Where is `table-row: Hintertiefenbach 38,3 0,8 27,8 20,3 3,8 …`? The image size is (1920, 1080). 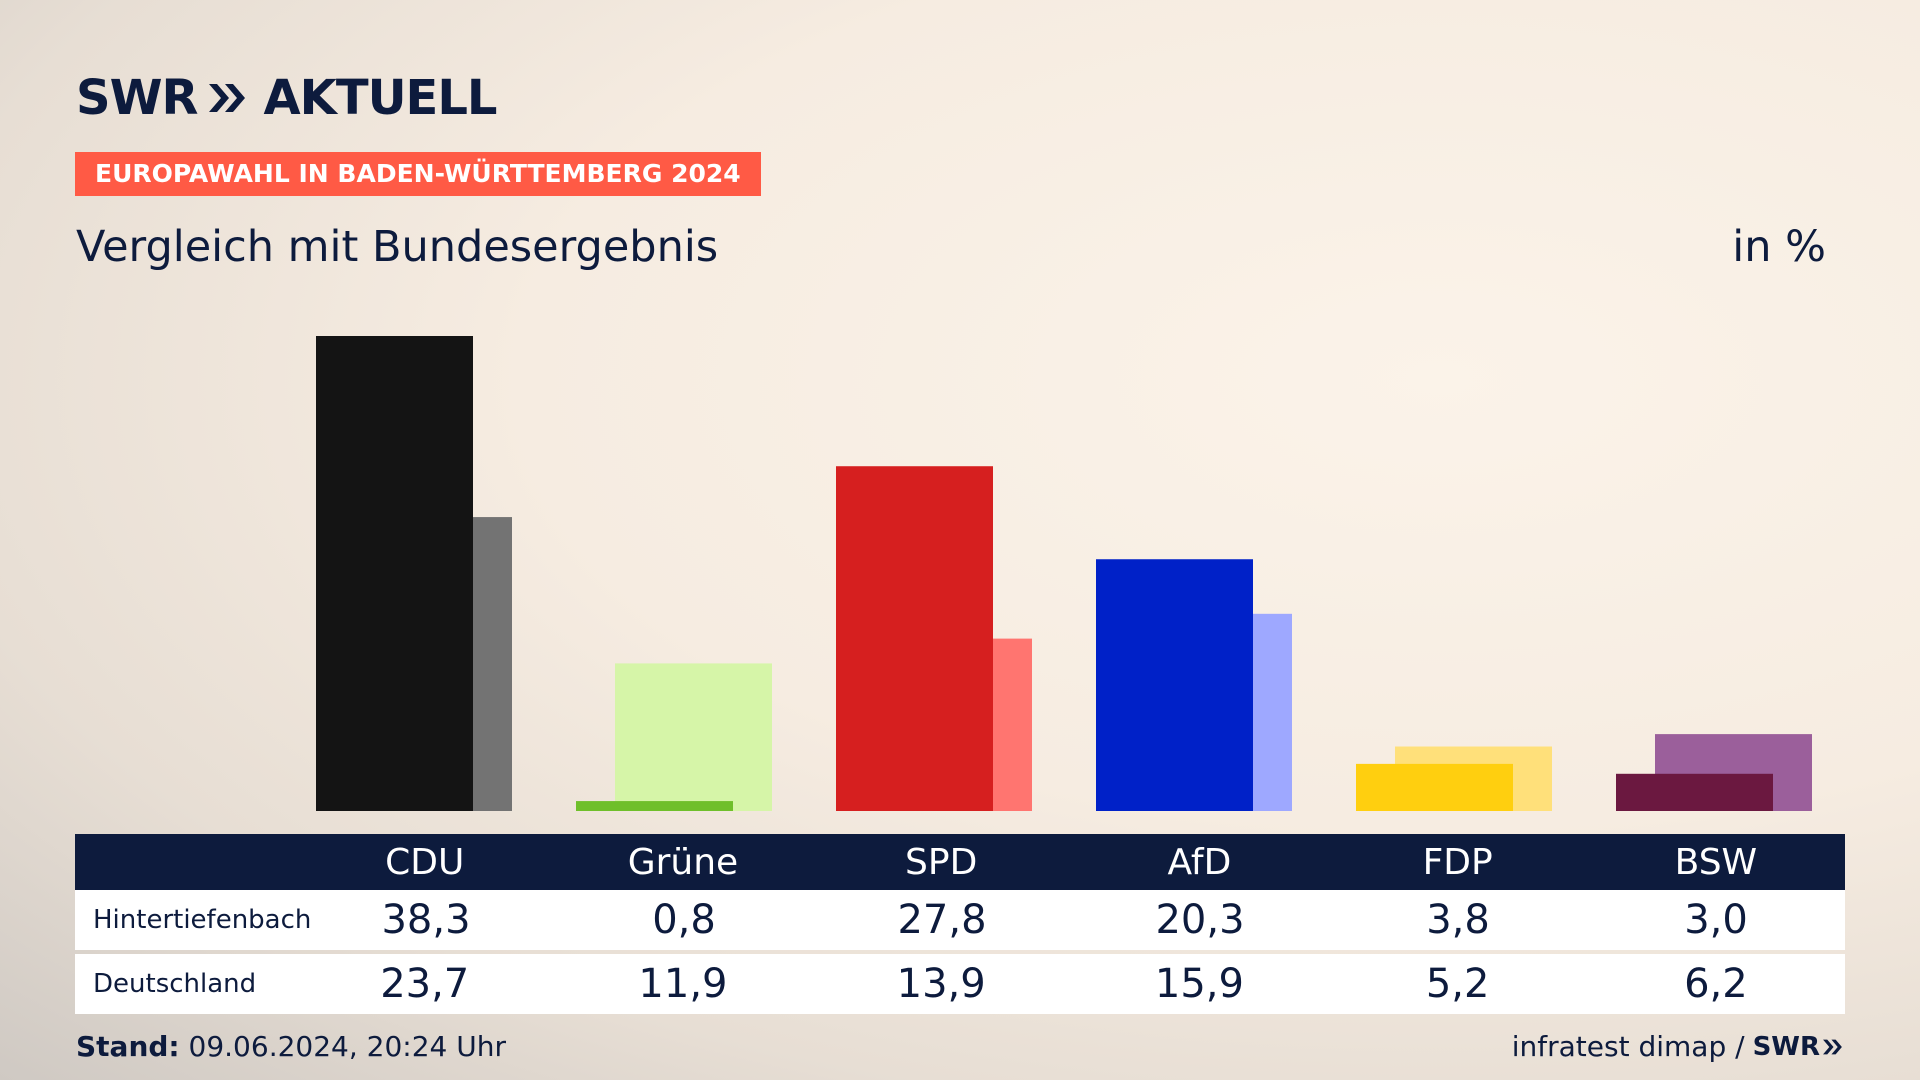
table-row: Hintertiefenbach 38,3 0,8 27,8 20,3 3,8 … is located at coordinates (960, 920).